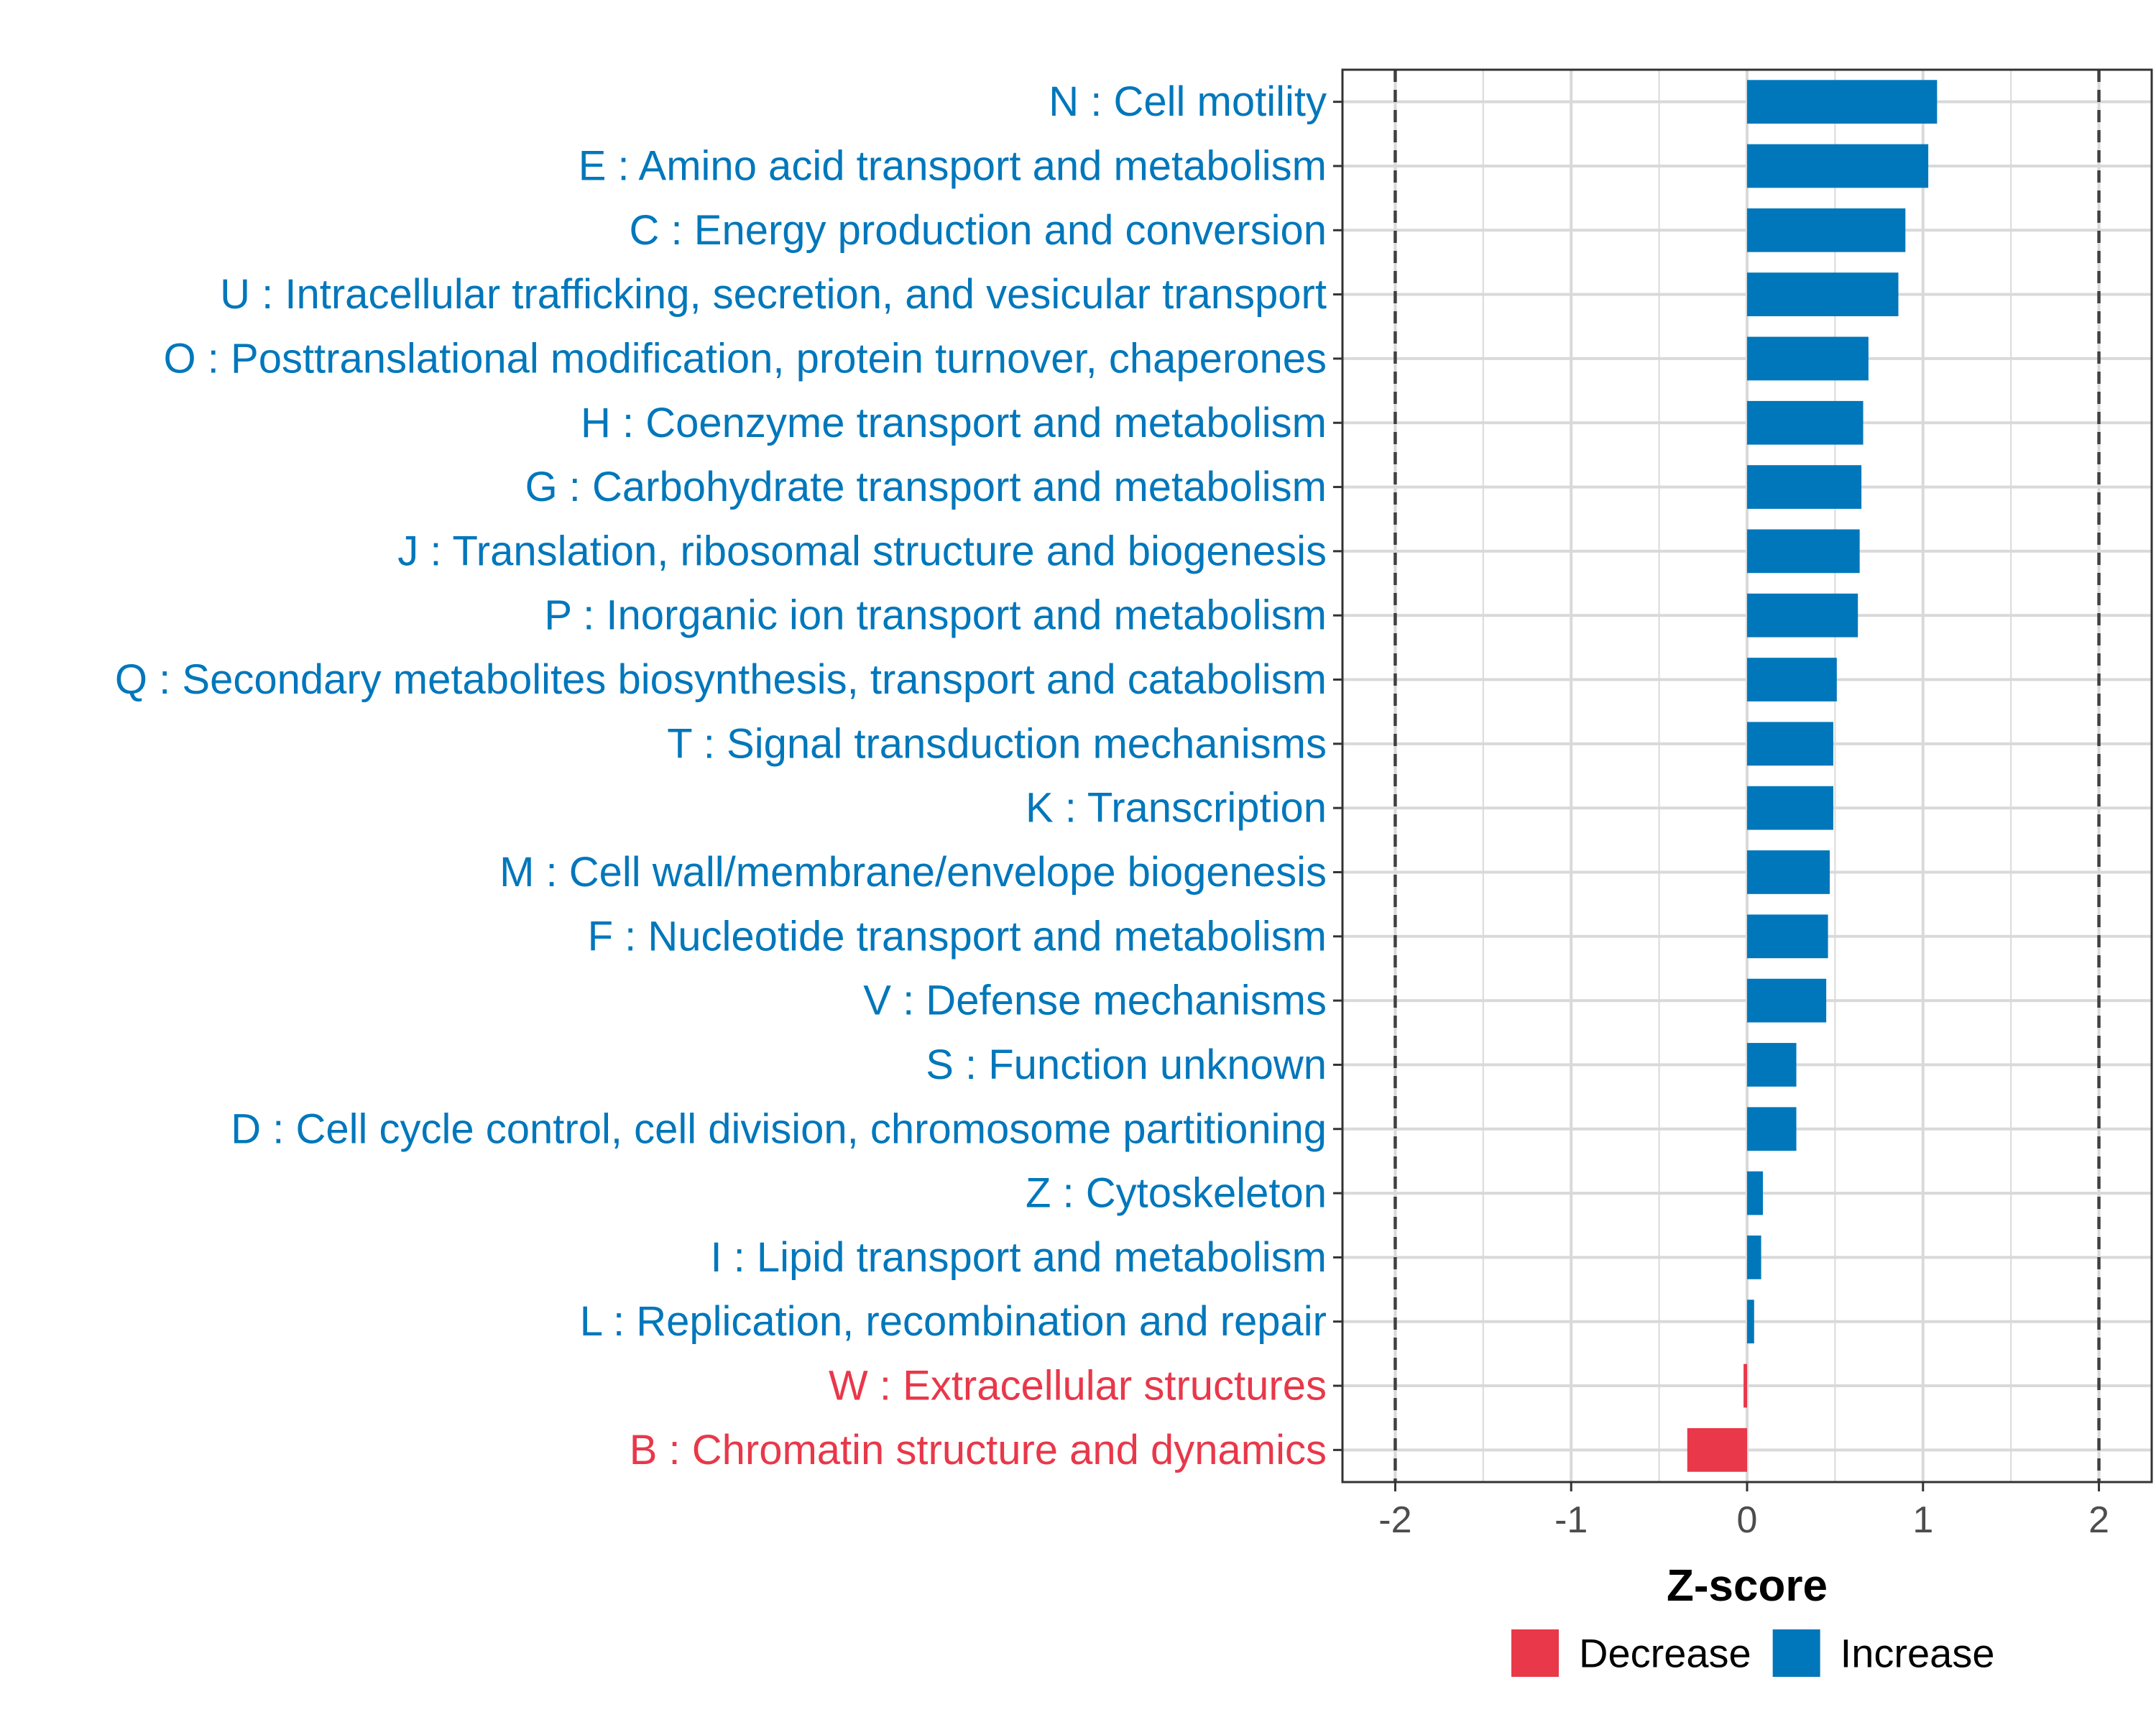  Describe the element at coordinates (1665, 1653) in the screenshot. I see `legend-label-decrease: Decrease` at that location.